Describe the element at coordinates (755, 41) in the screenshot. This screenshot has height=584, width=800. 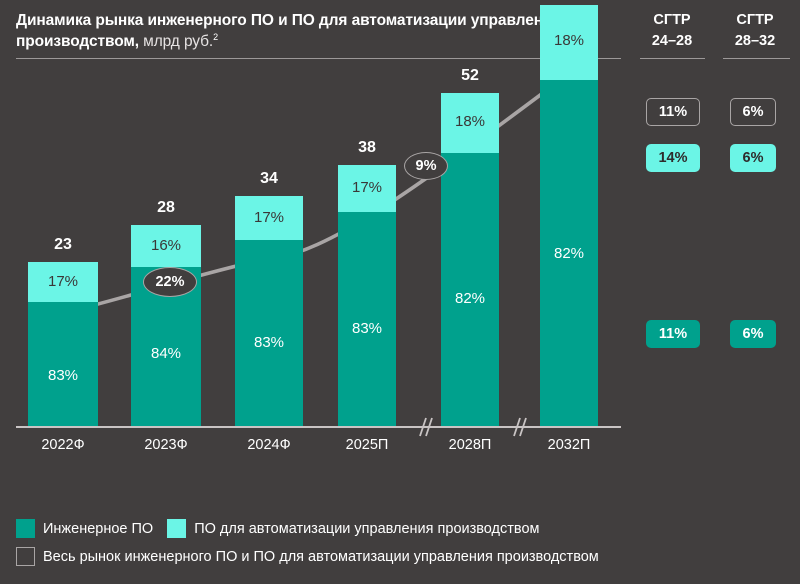
I see `cagr-column-header-2-line2: 28–32` at that location.